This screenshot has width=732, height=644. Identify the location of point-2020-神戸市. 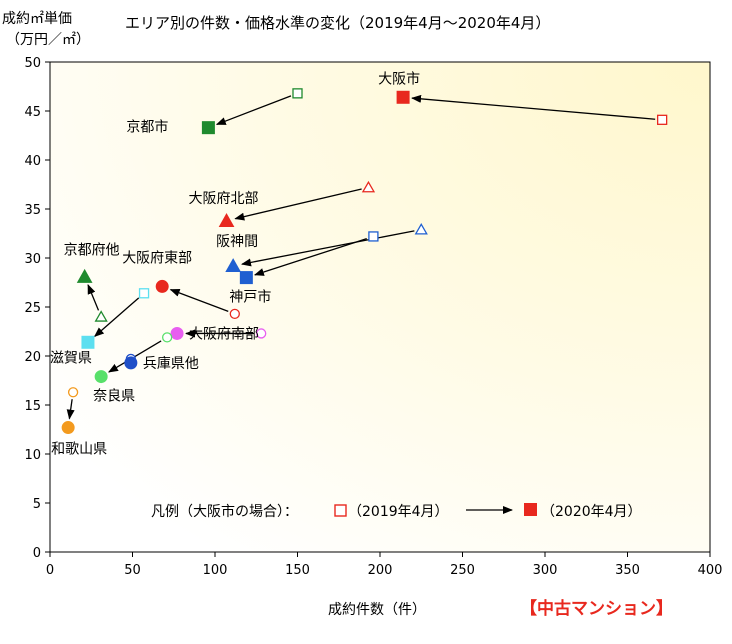
(246, 278).